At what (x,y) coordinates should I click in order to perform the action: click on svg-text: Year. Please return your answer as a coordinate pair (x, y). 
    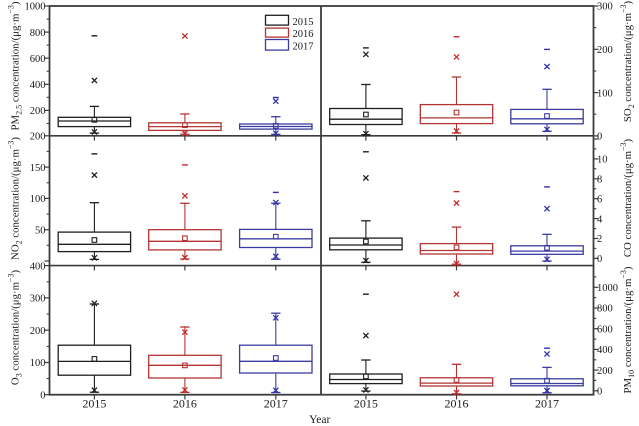
    Looking at the image, I should click on (319, 420).